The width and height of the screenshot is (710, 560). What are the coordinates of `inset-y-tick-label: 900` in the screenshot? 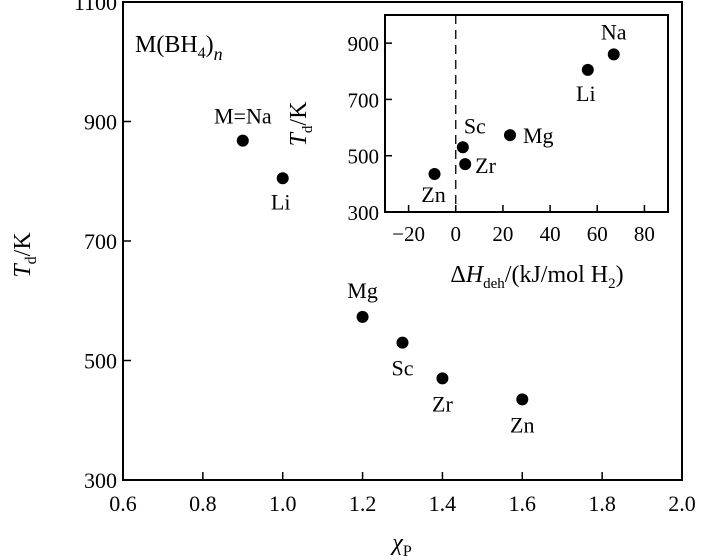 It's located at (364, 44).